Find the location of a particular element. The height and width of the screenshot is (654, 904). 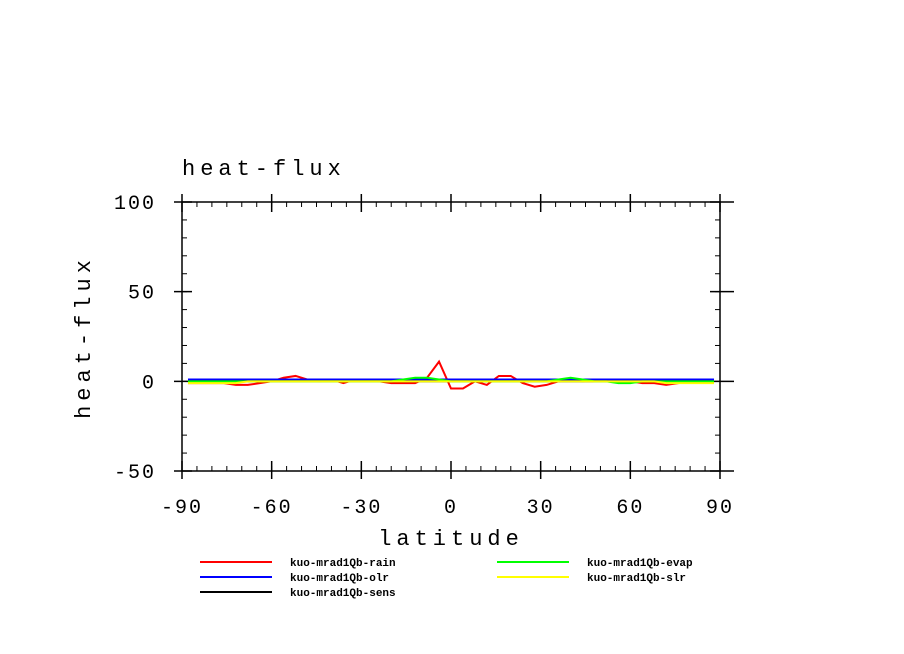

legend-label: kuo-mrad1Qb-slr is located at coordinates (636, 579).